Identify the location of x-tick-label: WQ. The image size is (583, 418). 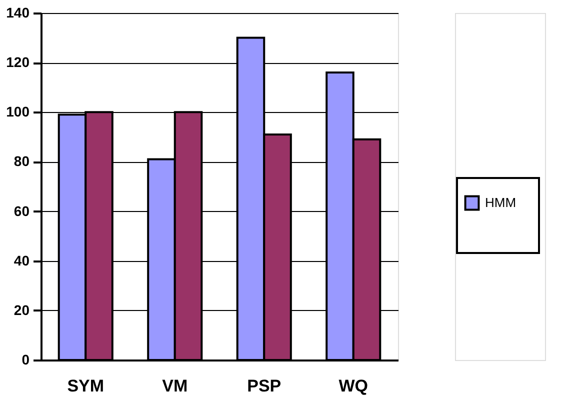
(353, 386).